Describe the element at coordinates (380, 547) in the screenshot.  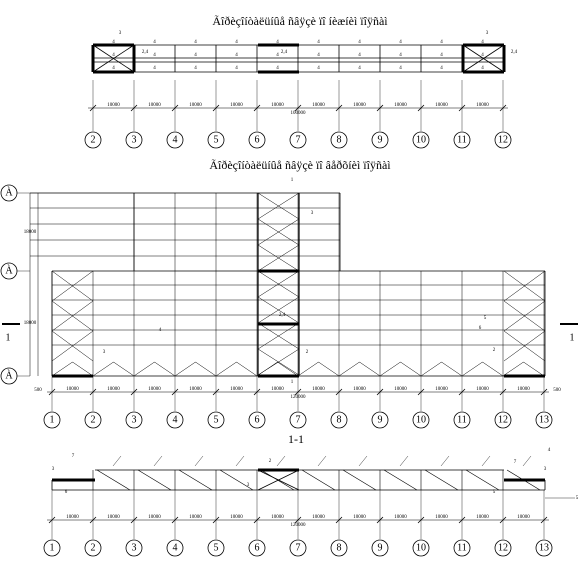
I see `label: 9` at that location.